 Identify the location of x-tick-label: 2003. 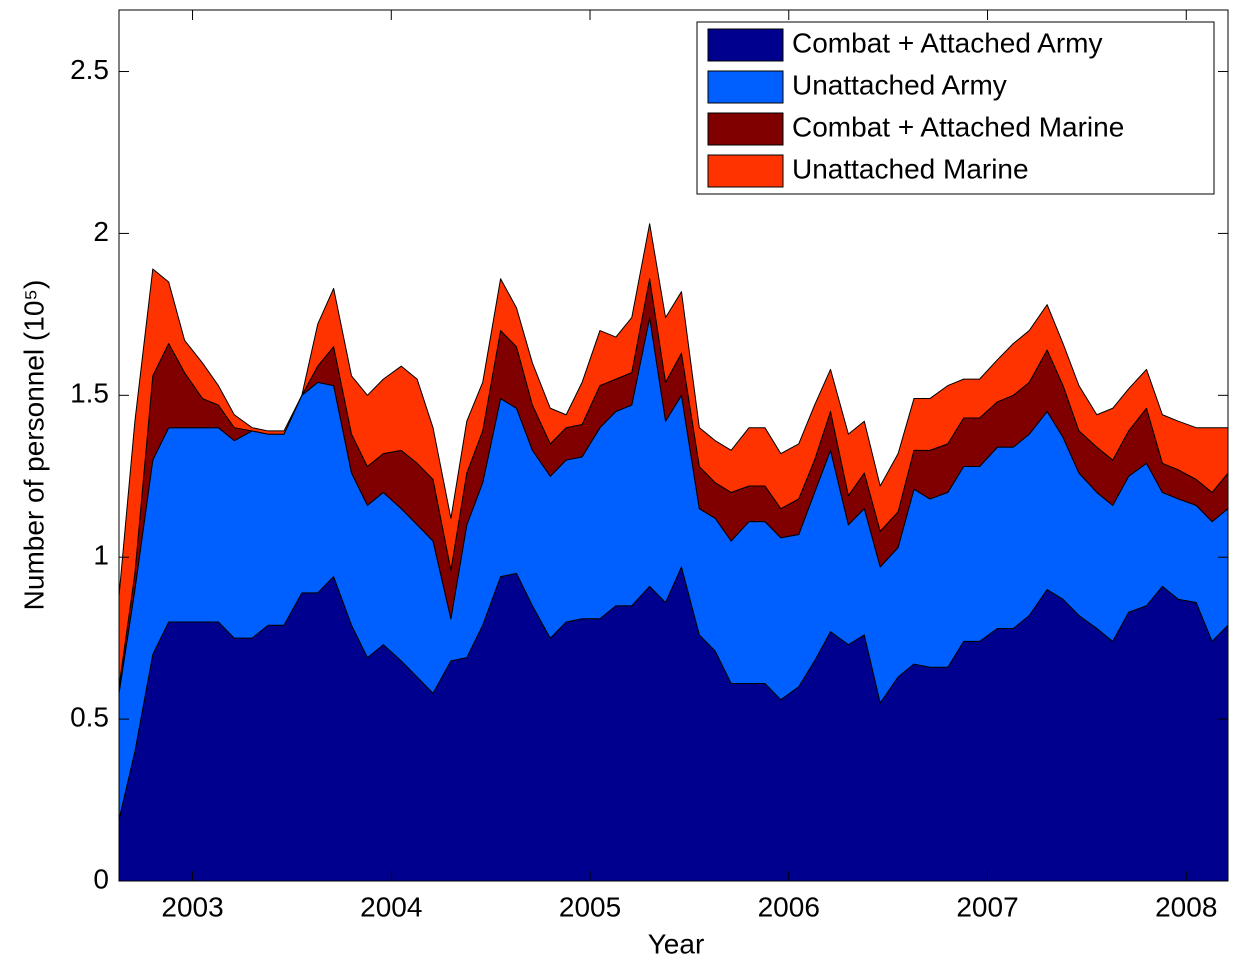
(192, 906).